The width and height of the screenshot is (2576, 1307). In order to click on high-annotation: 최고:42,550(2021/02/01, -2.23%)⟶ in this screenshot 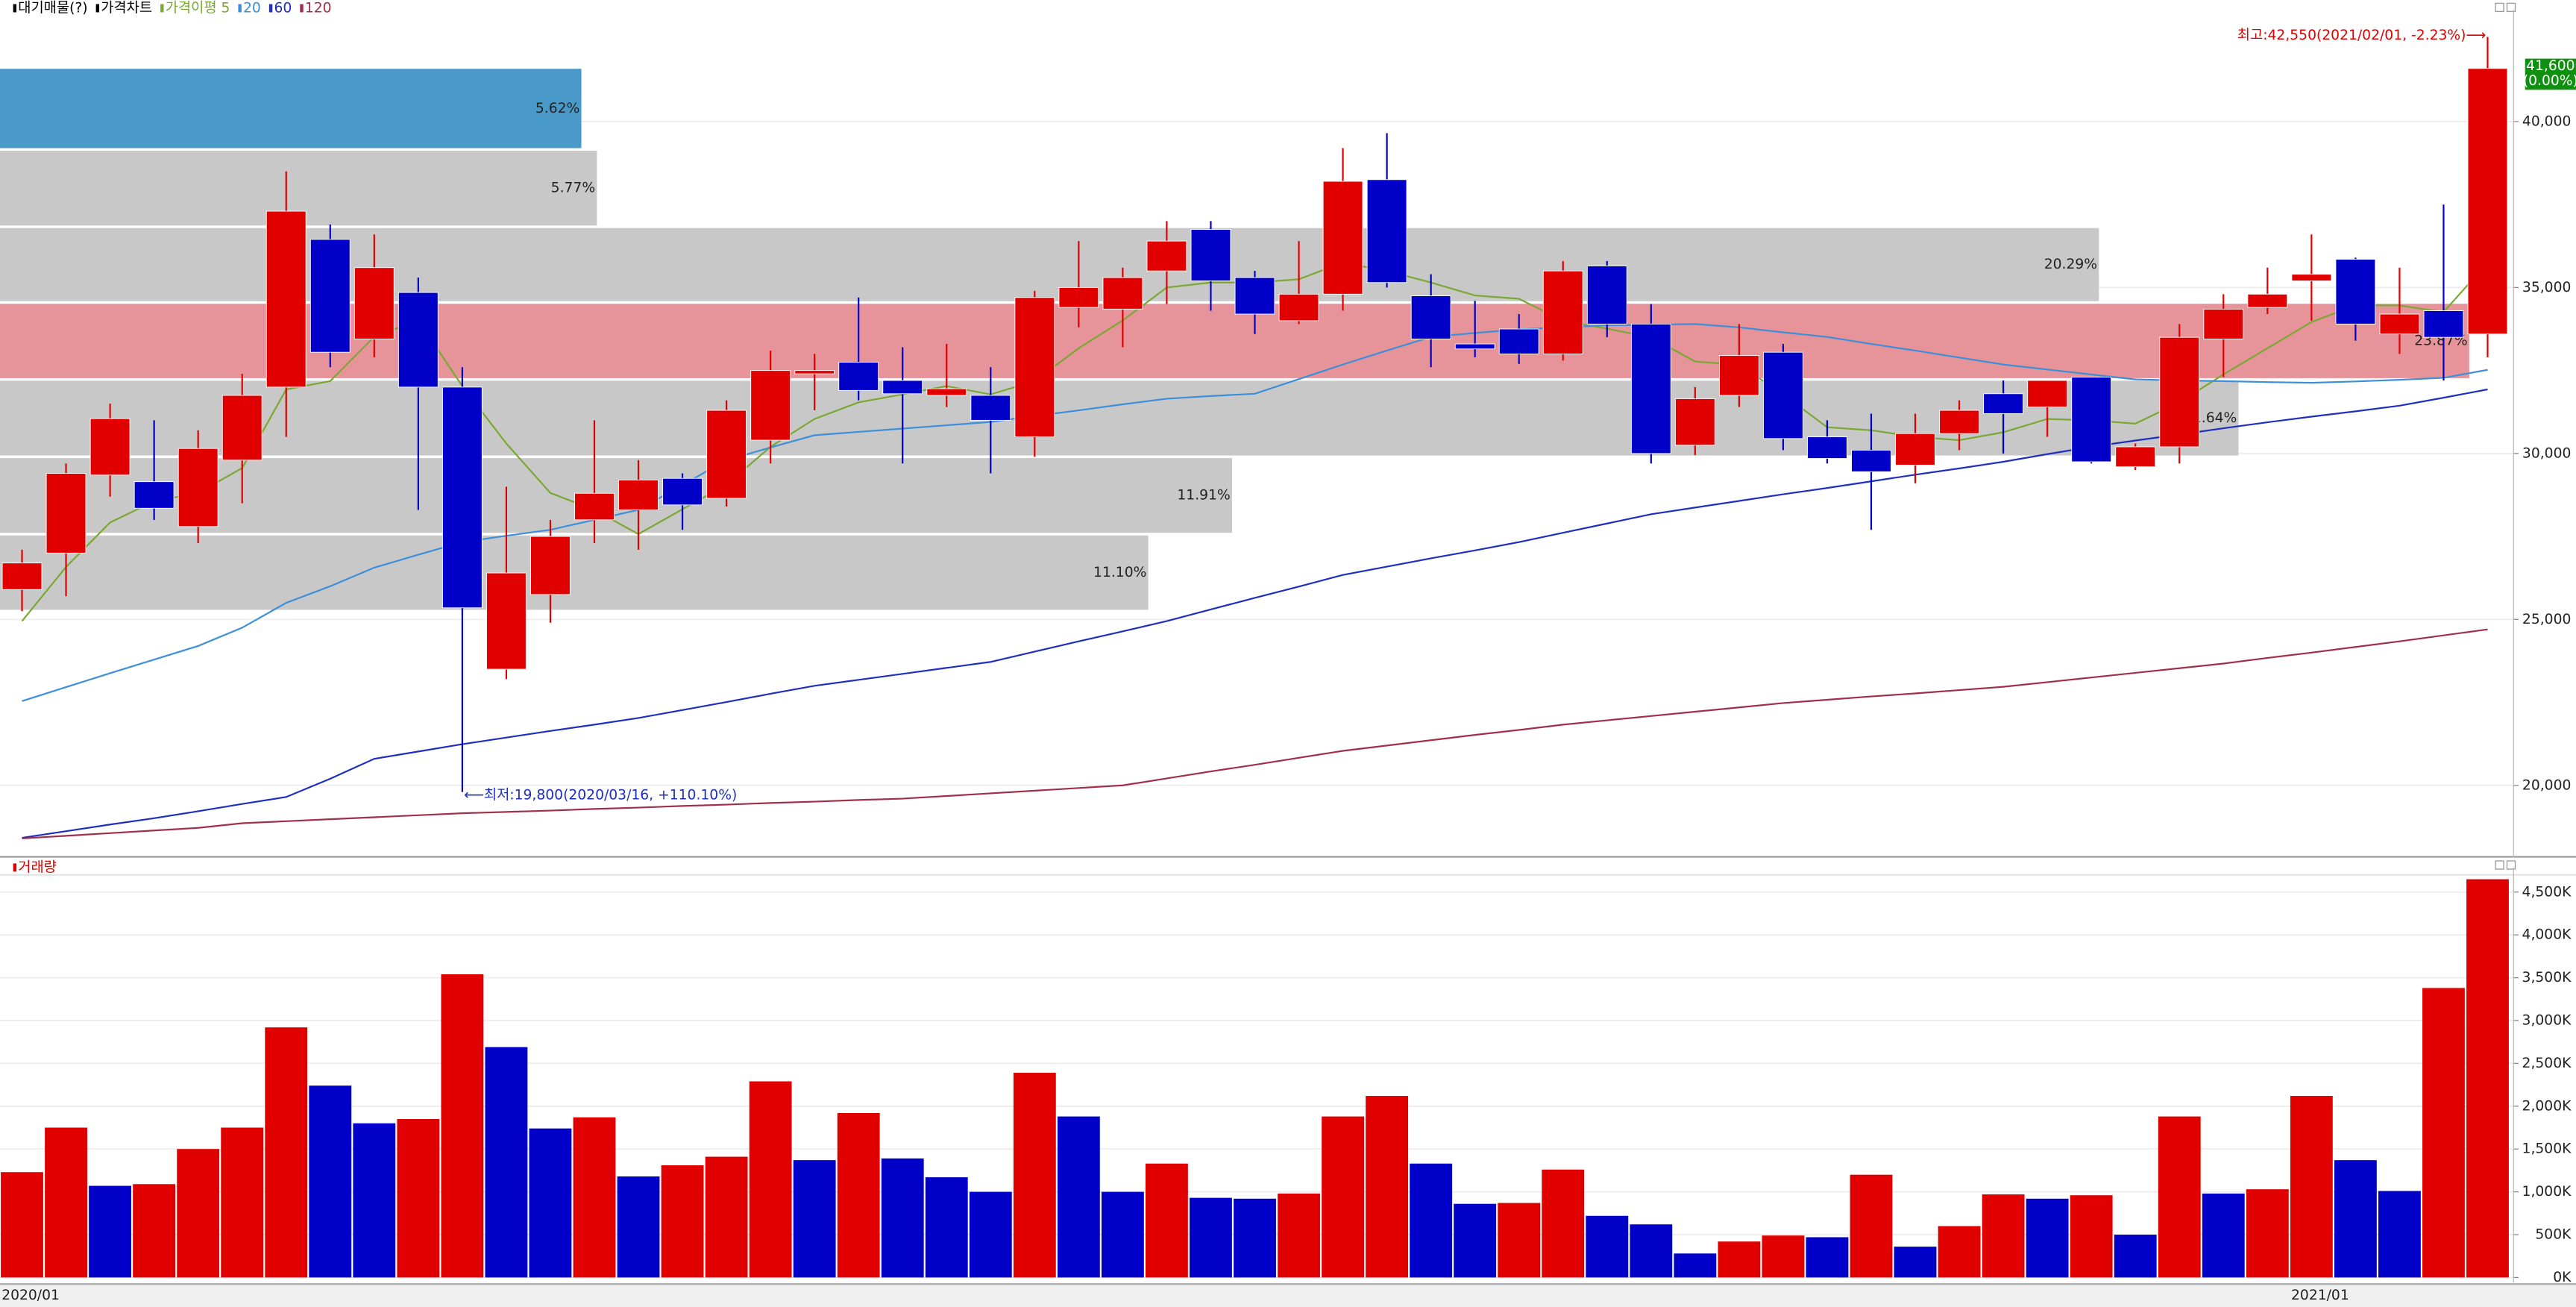, I will do `click(2361, 35)`.